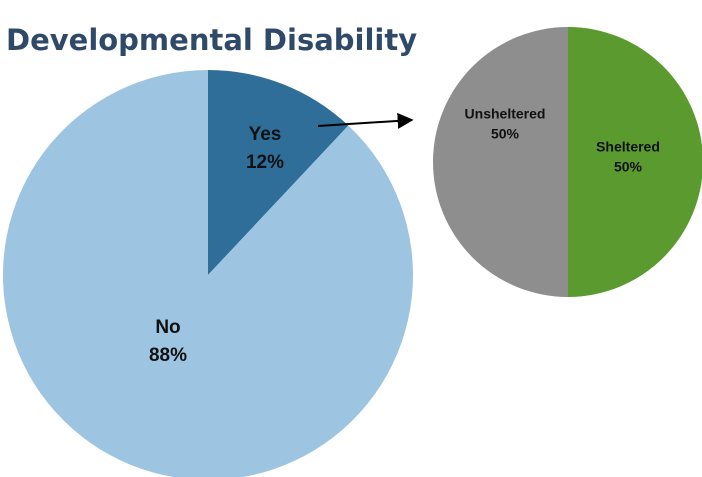 Image resolution: width=702 pixels, height=477 pixels. What do you see at coordinates (505, 114) in the screenshot?
I see `slice-label: Unsheltered` at bounding box center [505, 114].